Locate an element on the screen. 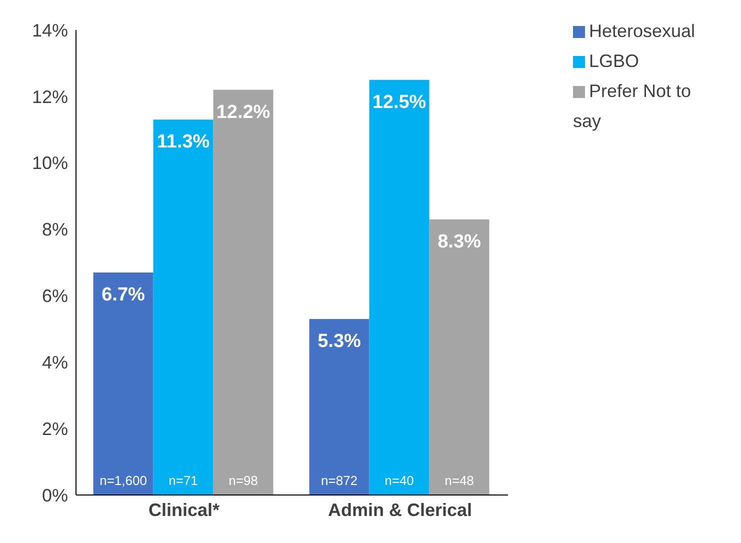 This screenshot has width=741, height=543. x-tick-label: Clinical* is located at coordinates (184, 510).